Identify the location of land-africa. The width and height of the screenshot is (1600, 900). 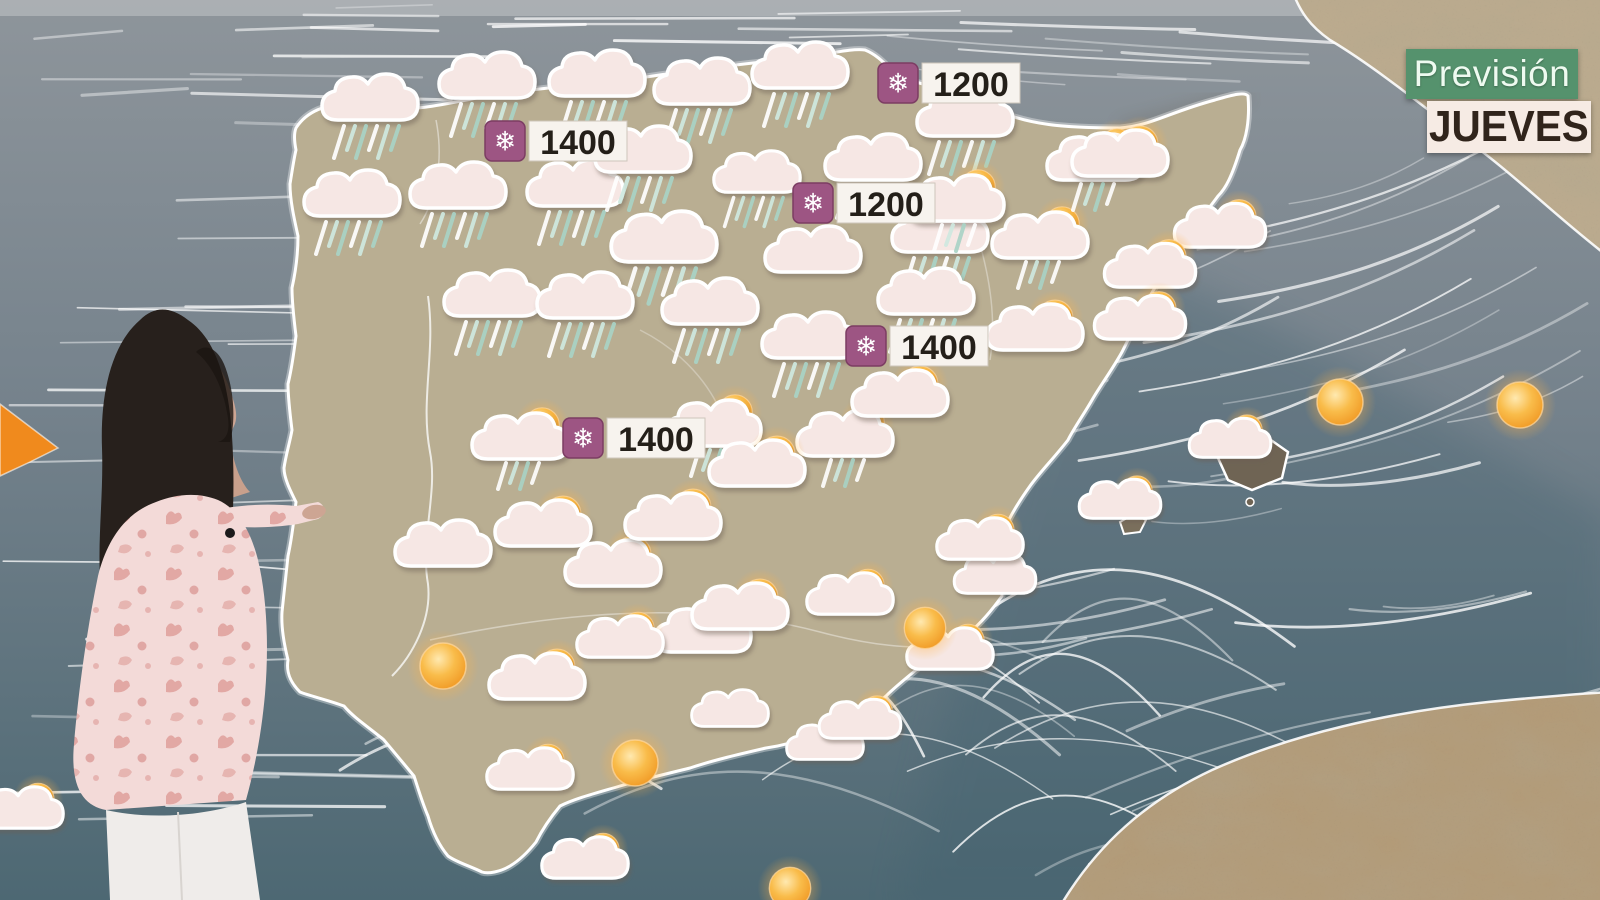
(1329, 795).